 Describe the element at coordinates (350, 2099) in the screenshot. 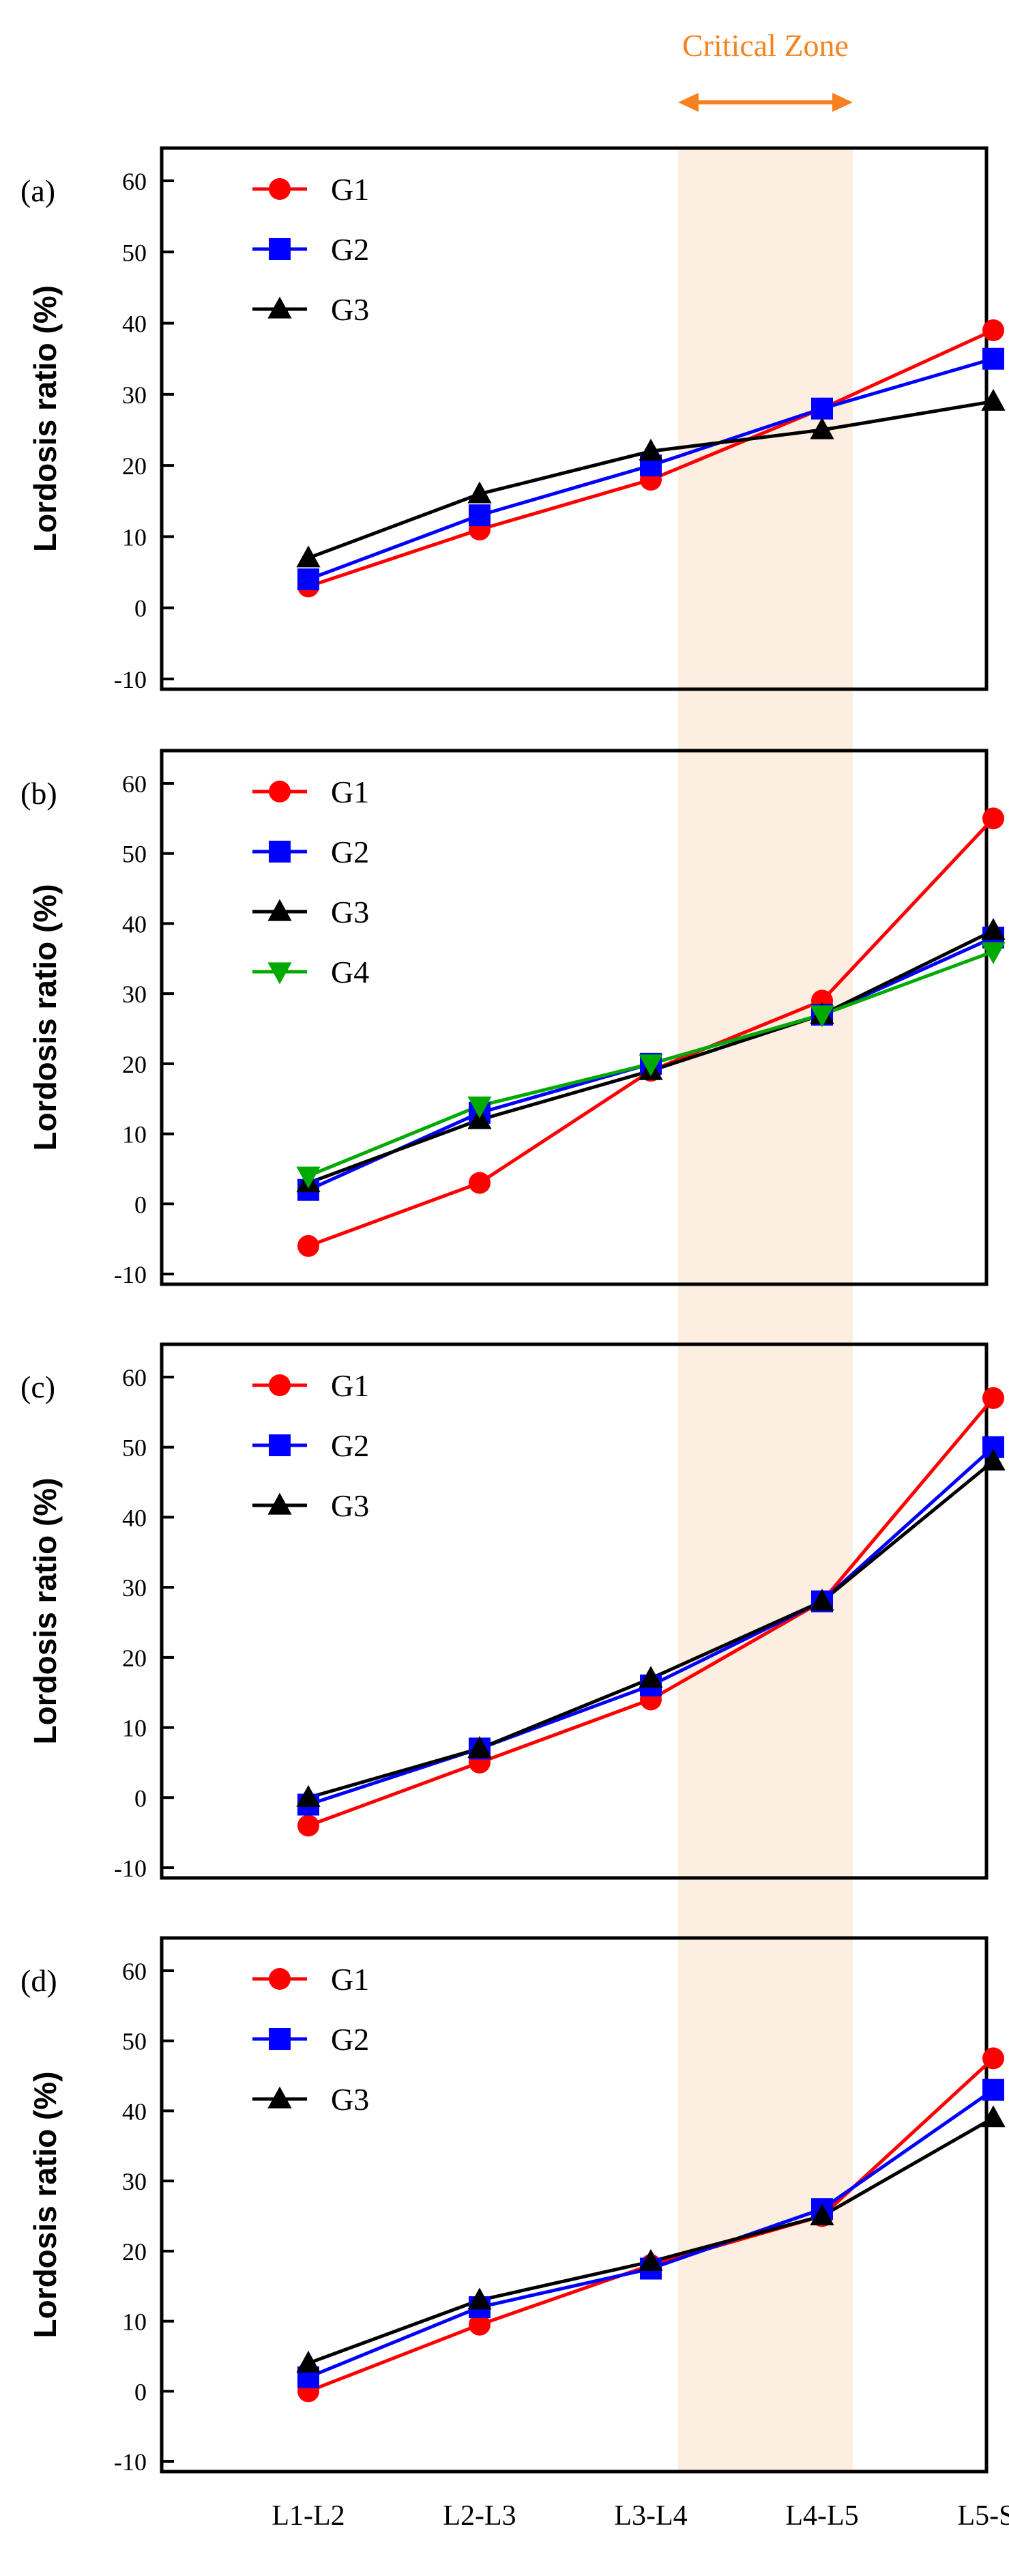

I see `panel-d-legend-G3-label: G3` at that location.